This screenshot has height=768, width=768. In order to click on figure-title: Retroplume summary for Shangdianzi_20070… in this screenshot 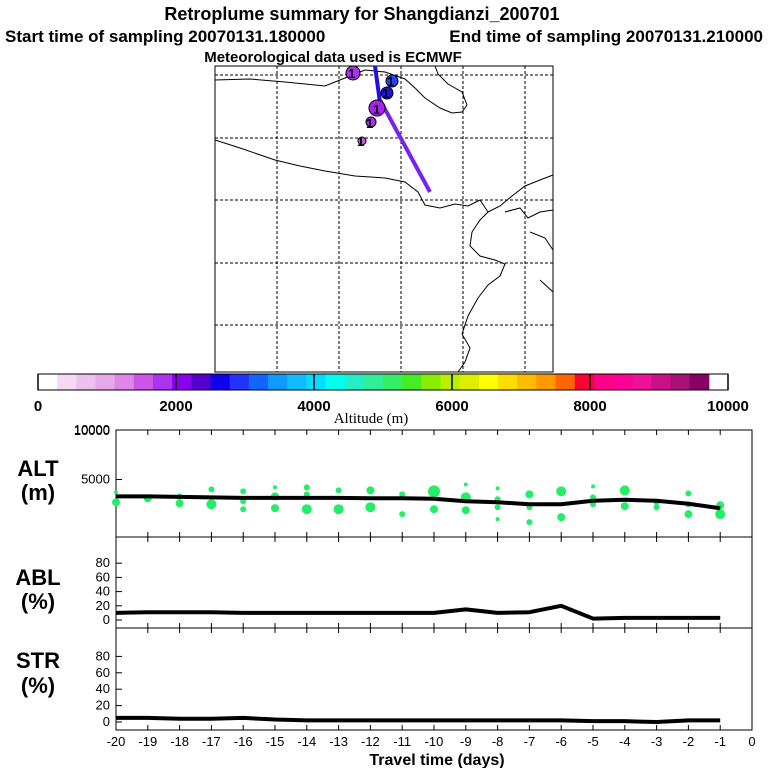, I will do `click(361, 14)`.